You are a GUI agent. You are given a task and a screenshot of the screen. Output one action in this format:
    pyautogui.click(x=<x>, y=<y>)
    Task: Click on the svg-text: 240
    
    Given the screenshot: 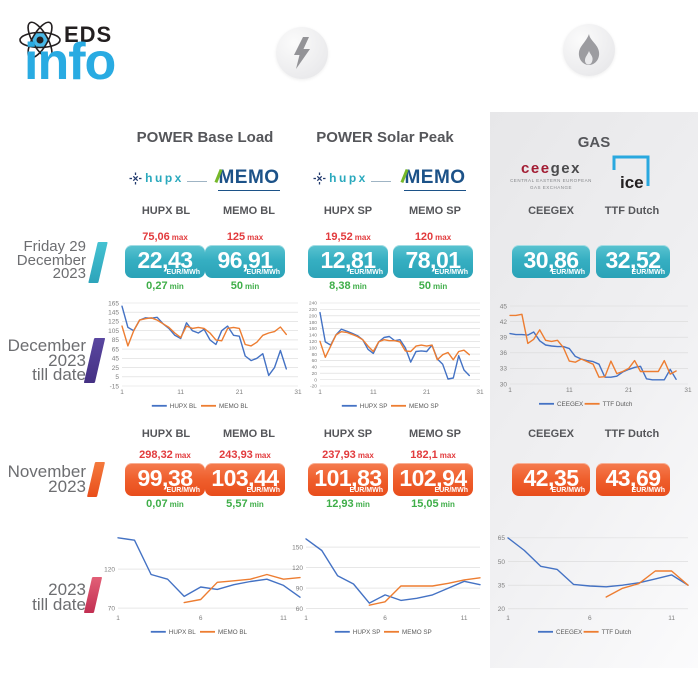 What is the action you would take?
    pyautogui.click(x=313, y=304)
    